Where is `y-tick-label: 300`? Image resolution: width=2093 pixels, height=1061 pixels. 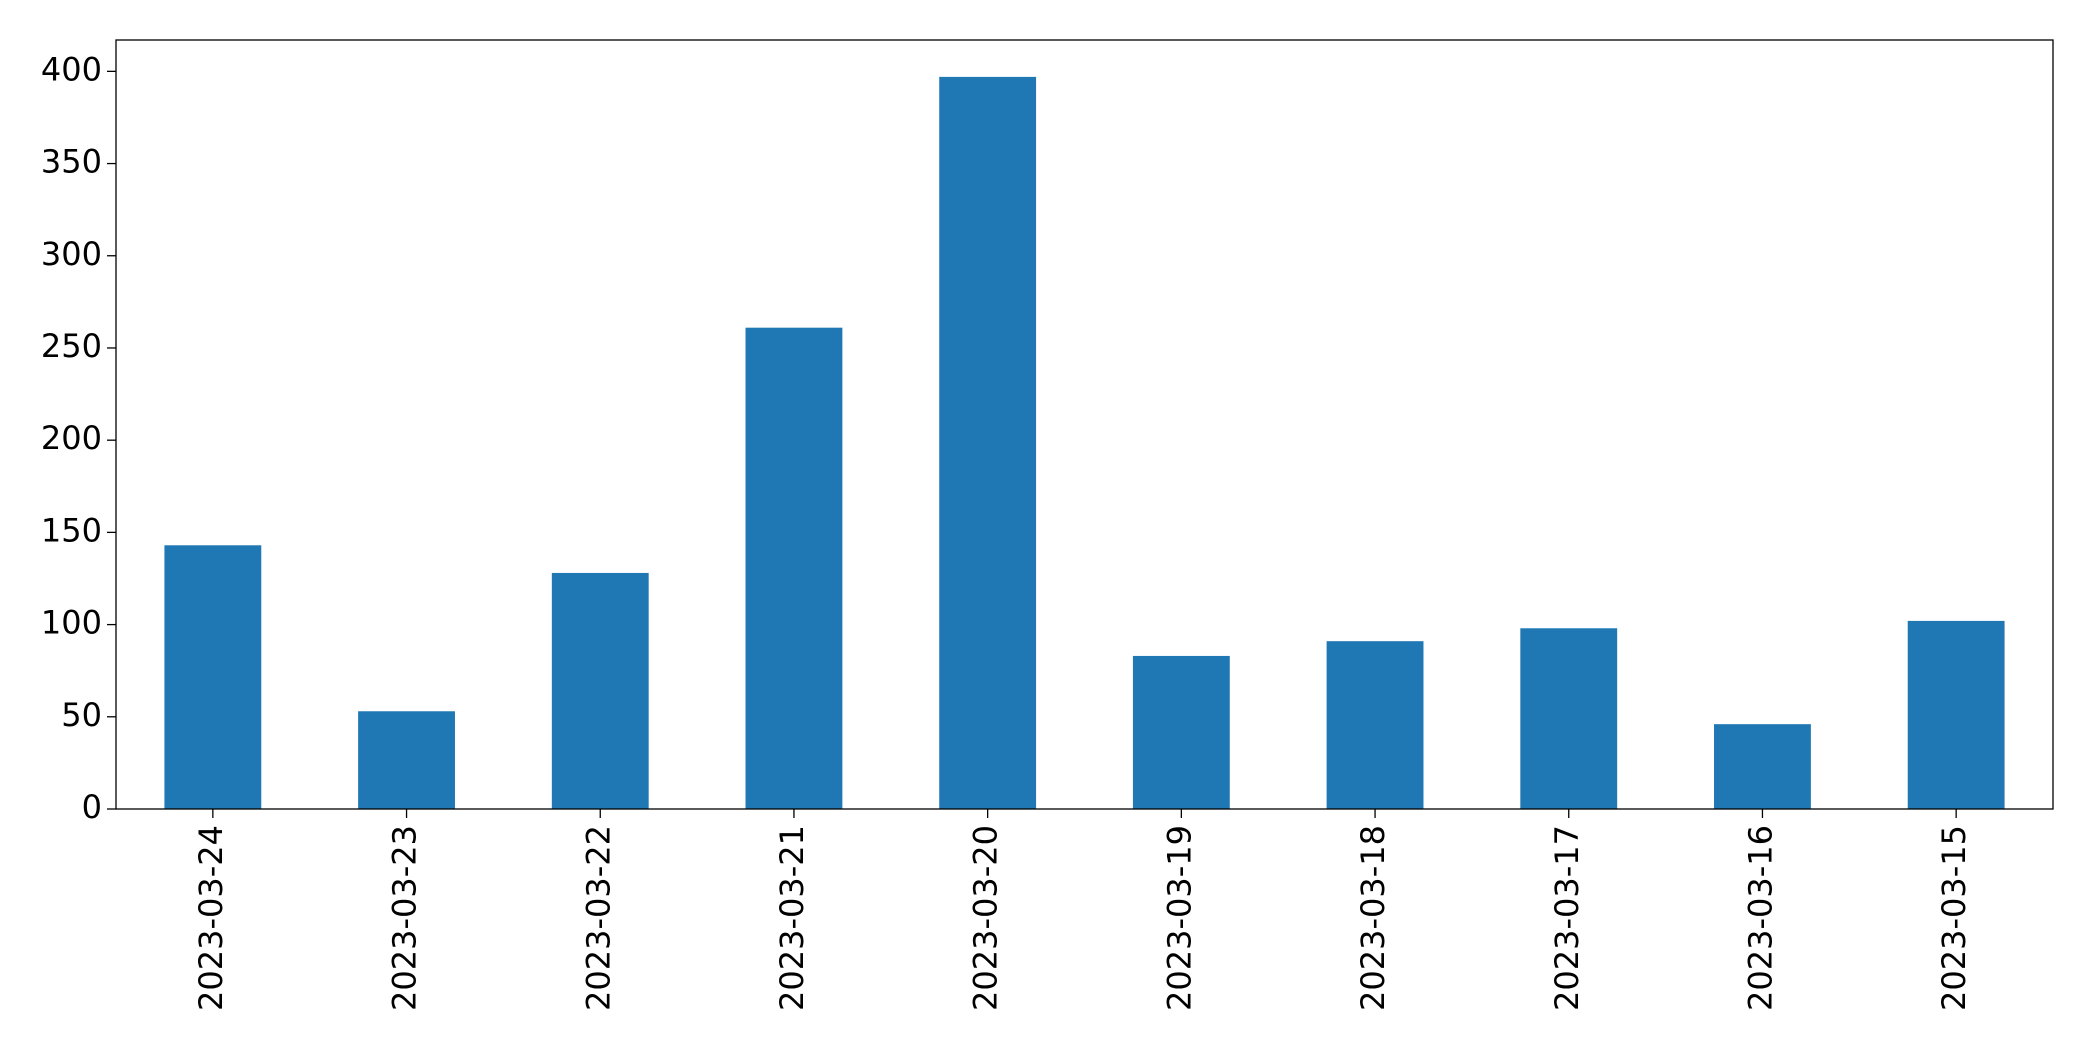 y-tick-label: 300 is located at coordinates (71, 254).